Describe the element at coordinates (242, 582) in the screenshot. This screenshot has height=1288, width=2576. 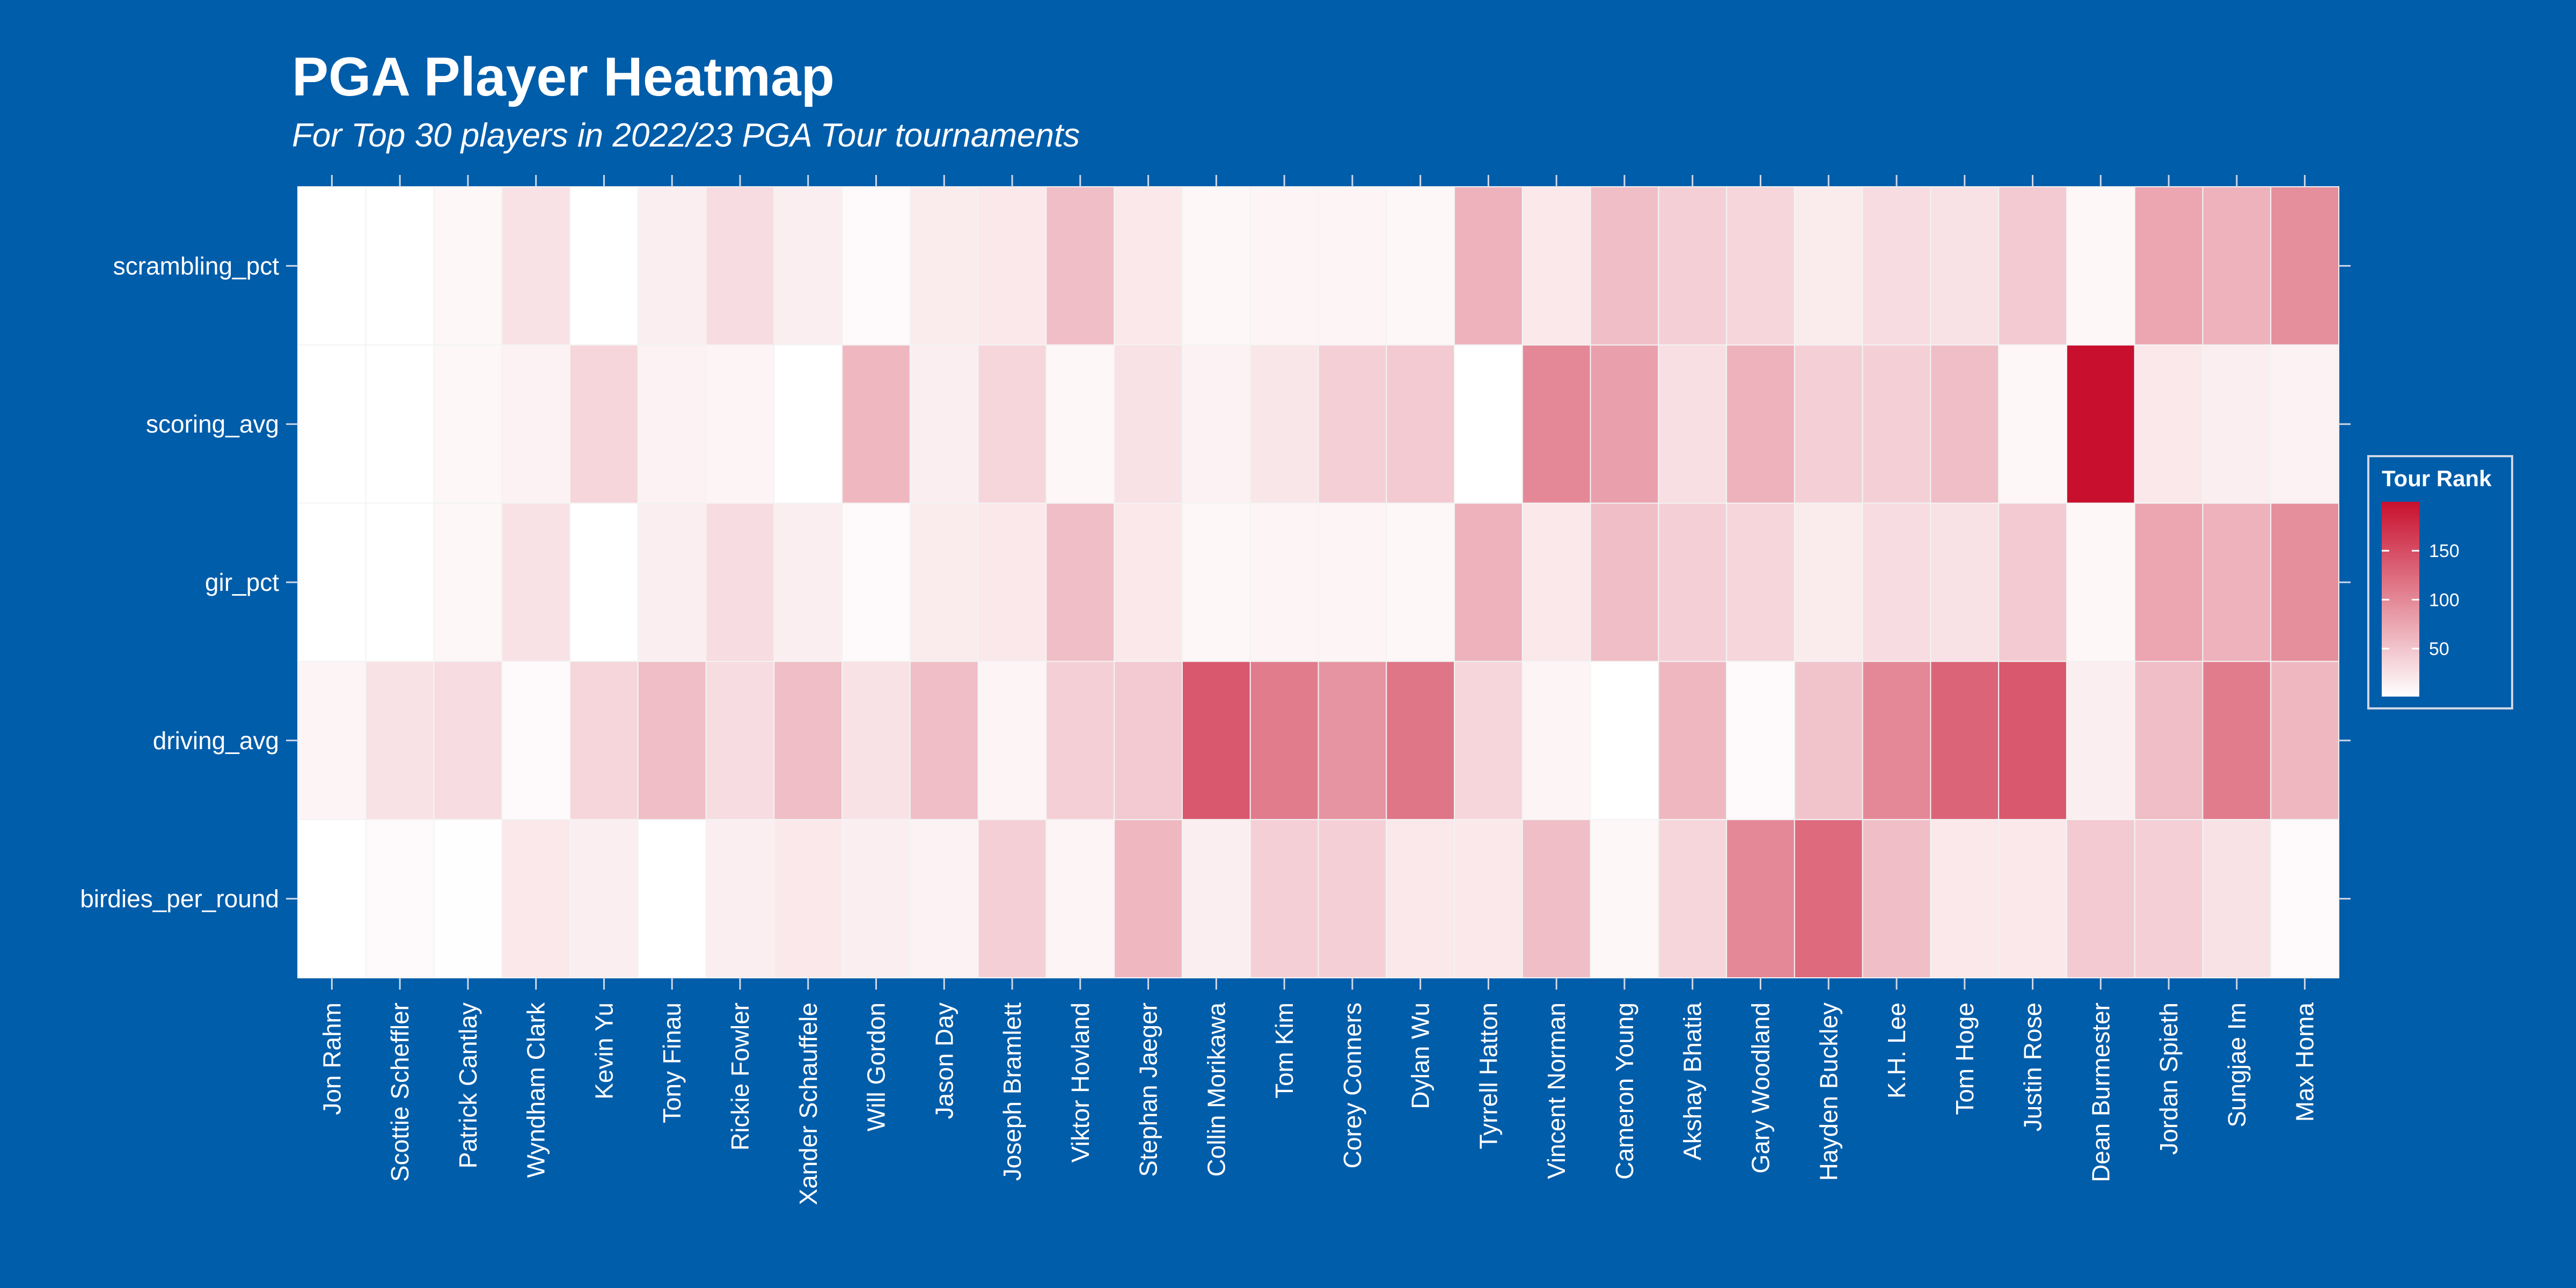
I see `y-axis-tick-label: gir_pct` at that location.